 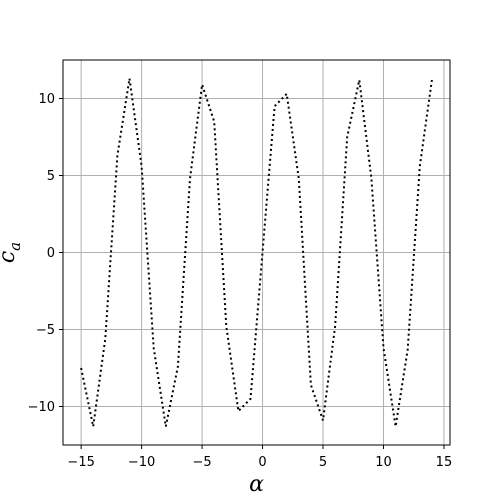 I want to click on y-axis-ticks: −10 −5 0 5 10, so click(x=45, y=253).